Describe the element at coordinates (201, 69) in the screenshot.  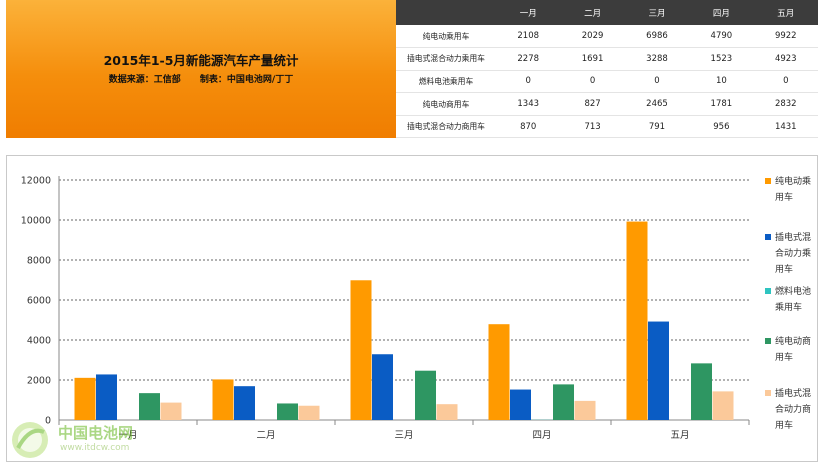
I see `title-panel: 2015年1-5月新能源汽车产量统计 数据来源：工信部 制表：中国电池网/丁丁` at that location.